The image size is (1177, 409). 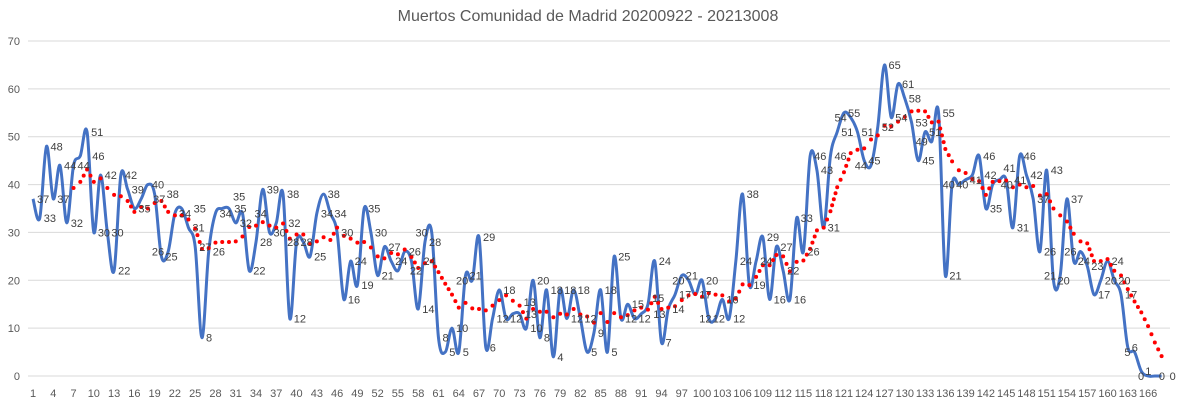 What do you see at coordinates (73, 394) in the screenshot?
I see `x-tick-label: 7` at bounding box center [73, 394].